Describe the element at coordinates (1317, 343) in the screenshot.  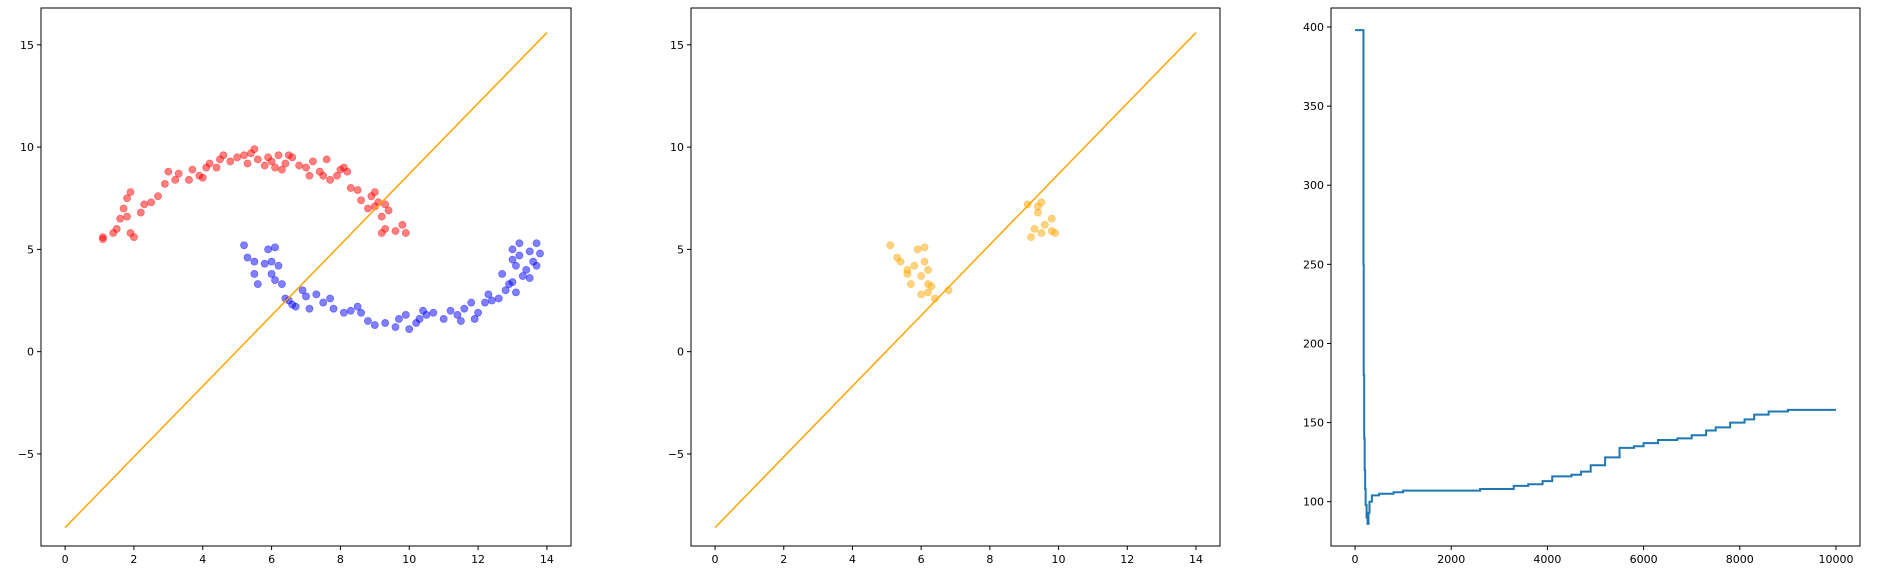
I see `y-tick: 200` at that location.